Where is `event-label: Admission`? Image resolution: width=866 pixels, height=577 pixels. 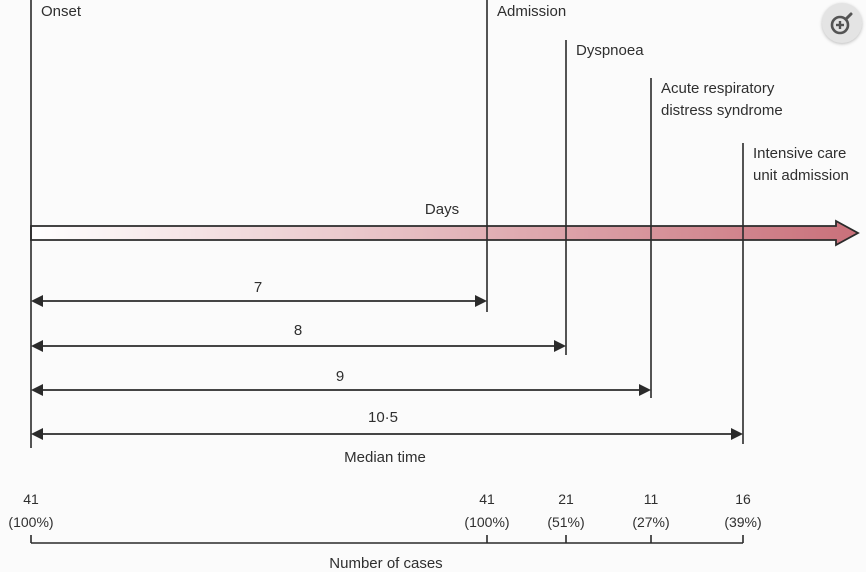
event-label: Admission is located at coordinates (531, 11).